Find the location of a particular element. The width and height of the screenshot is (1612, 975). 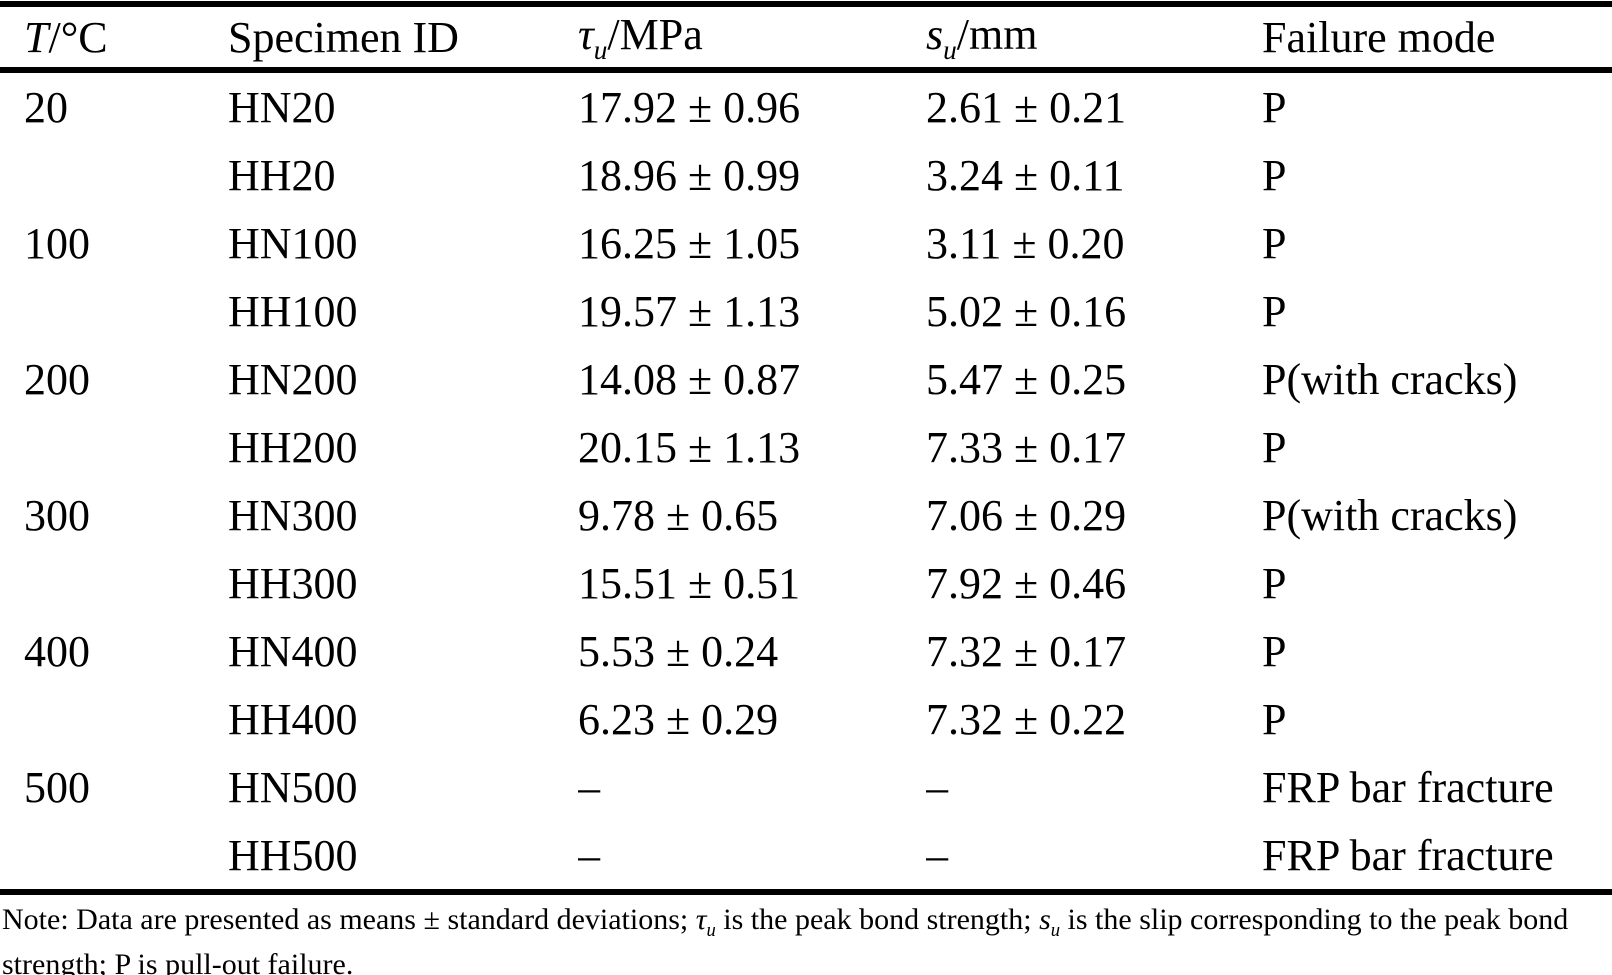

temperature-unit: /°C is located at coordinates (78, 37).